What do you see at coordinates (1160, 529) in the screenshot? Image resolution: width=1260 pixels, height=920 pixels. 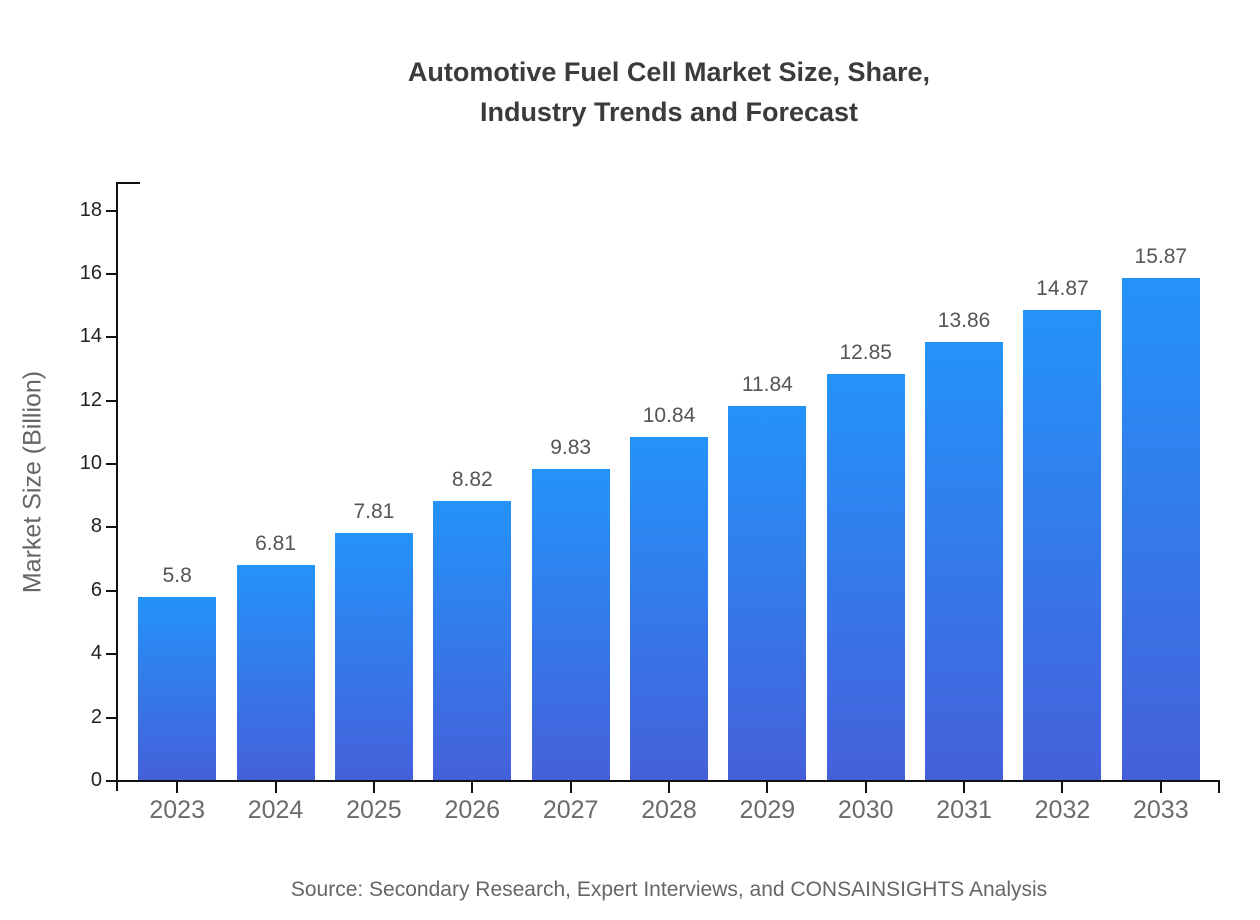 I see `bar-2033` at bounding box center [1160, 529].